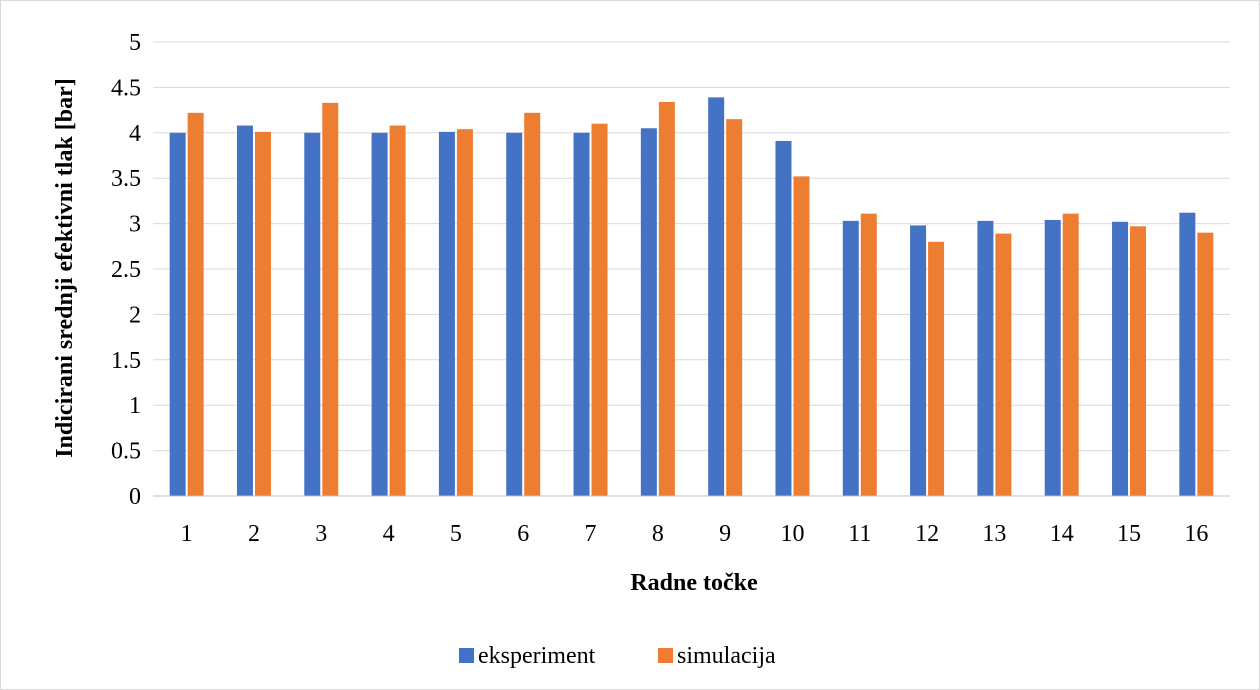 This screenshot has width=1260, height=690. Describe the element at coordinates (135, 134) in the screenshot. I see `y-tick-label: 4` at that location.